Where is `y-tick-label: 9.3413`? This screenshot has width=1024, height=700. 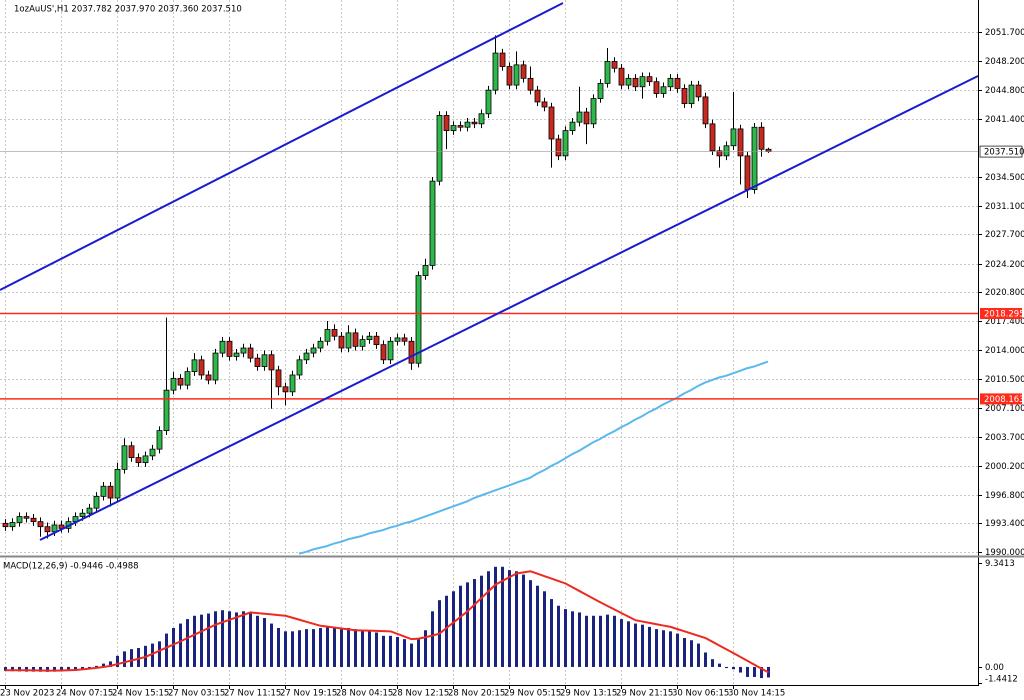
y-tick-label: 9.3413 is located at coordinates (1000, 564).